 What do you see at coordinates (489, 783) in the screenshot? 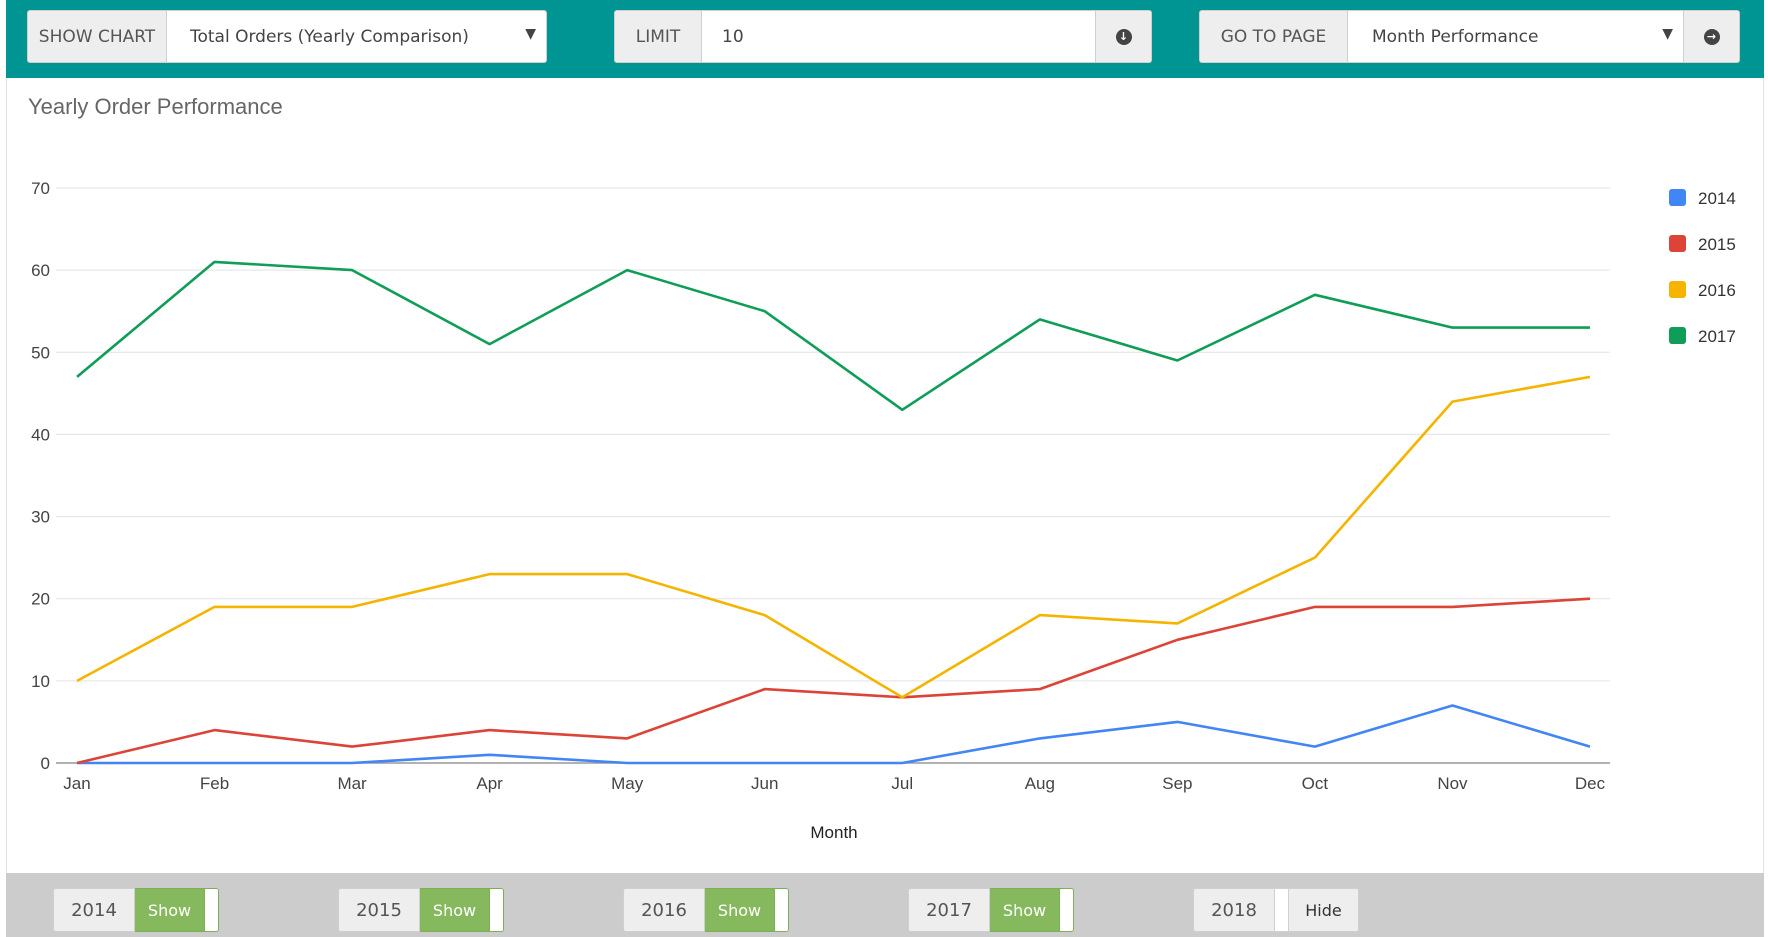
I see `x-tick-label: Apr` at bounding box center [489, 783].